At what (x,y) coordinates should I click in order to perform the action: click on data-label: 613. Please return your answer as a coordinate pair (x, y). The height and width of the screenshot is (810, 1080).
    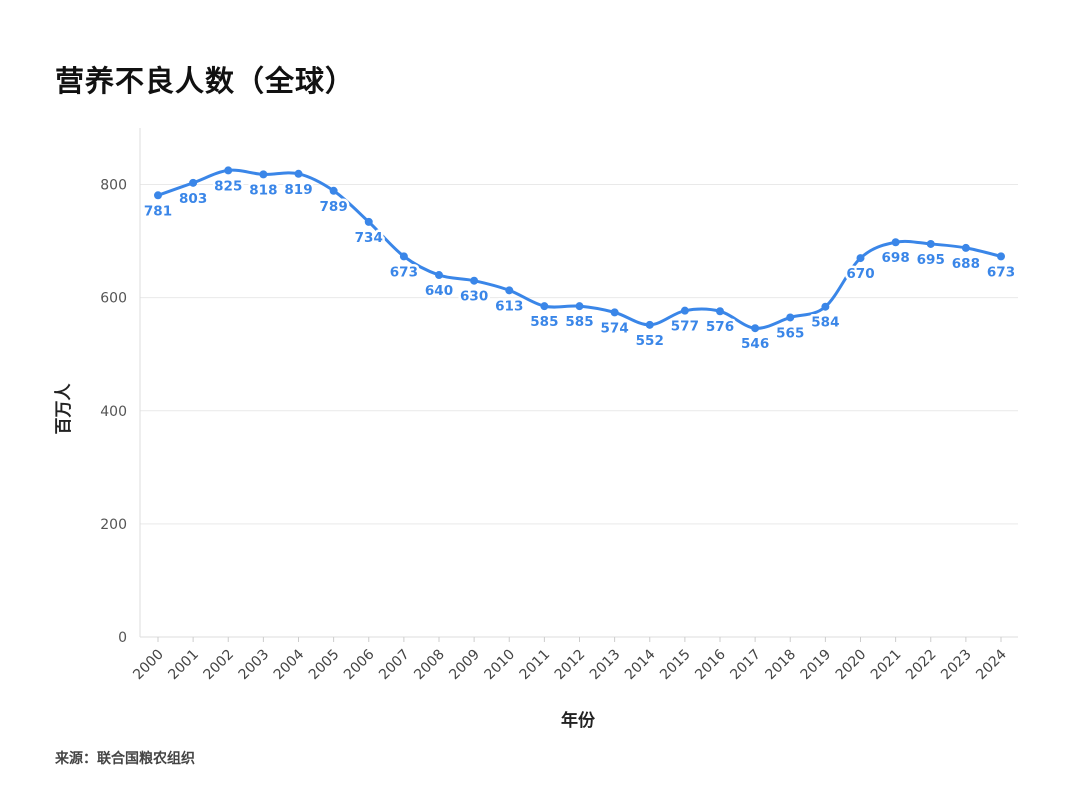
    Looking at the image, I should click on (509, 306).